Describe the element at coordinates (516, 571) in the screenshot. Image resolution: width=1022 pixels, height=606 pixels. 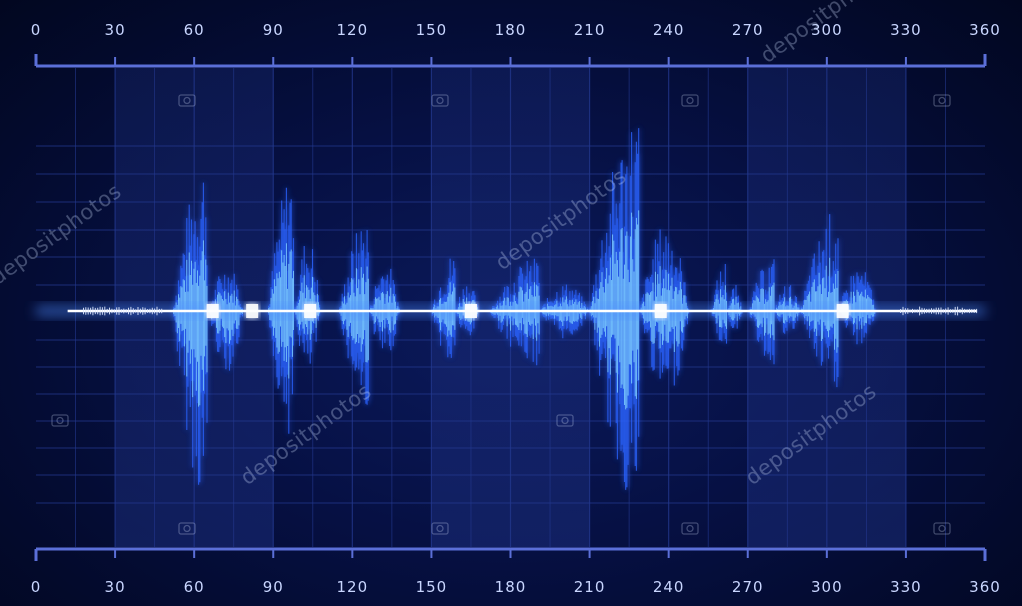
I see `bottom-scale: 0 30 60 90 120 150 180 210 240 270 300 330 360` at that location.